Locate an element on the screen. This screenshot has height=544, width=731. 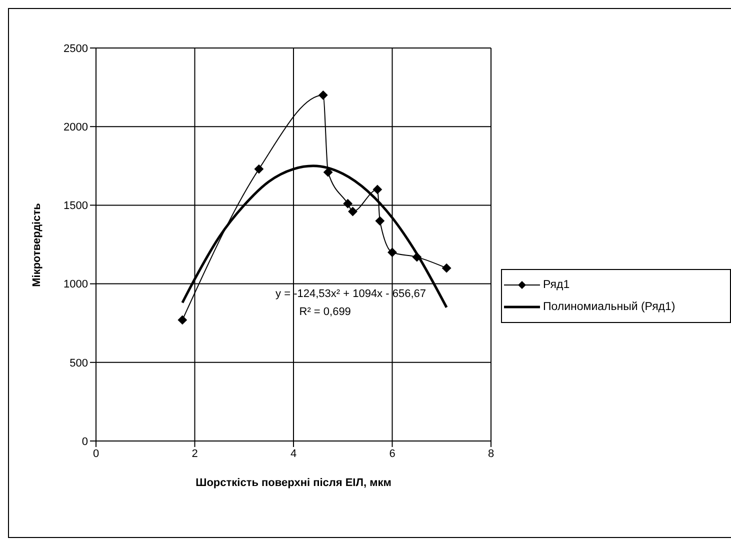
y-tick-label: 1000 is located at coordinates (76, 284).